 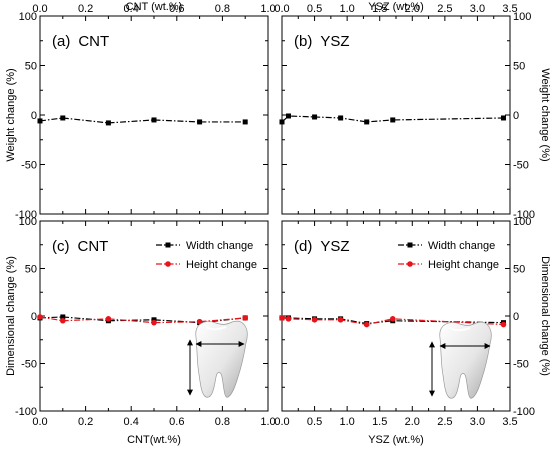 I want to click on tooth-illustration-ysz, so click(x=461, y=360).